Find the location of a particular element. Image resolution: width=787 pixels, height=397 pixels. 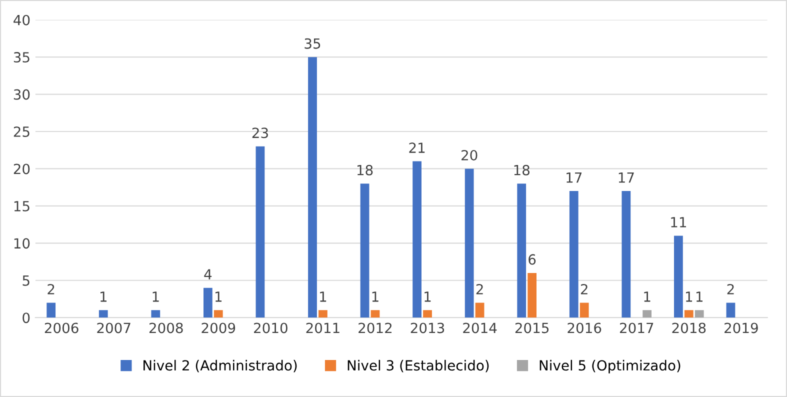

y-tick-label: 30 is located at coordinates (22, 94).